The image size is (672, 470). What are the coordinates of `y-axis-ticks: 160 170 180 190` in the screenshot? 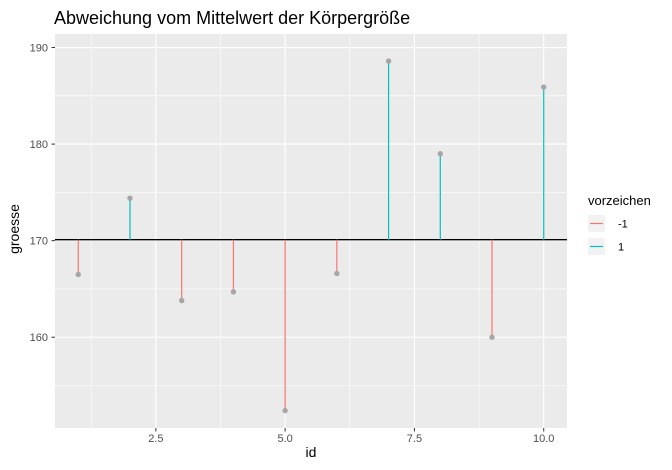 It's located at (42, 193).